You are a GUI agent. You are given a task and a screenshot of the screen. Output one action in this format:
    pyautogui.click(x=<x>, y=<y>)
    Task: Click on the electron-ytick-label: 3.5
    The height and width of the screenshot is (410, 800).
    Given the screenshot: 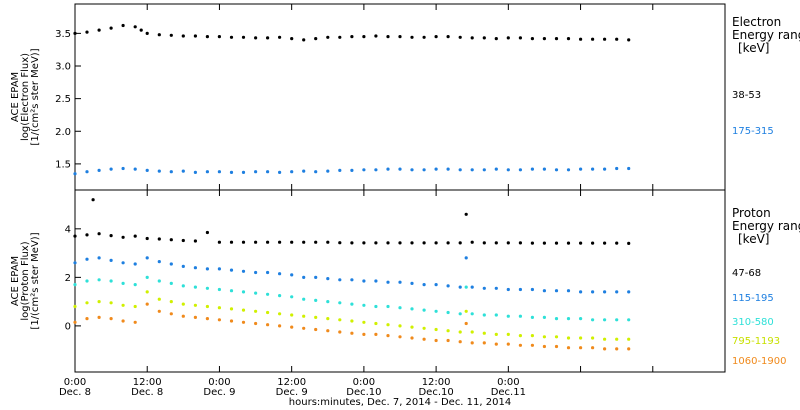 What is the action you would take?
    pyautogui.click(x=63, y=34)
    